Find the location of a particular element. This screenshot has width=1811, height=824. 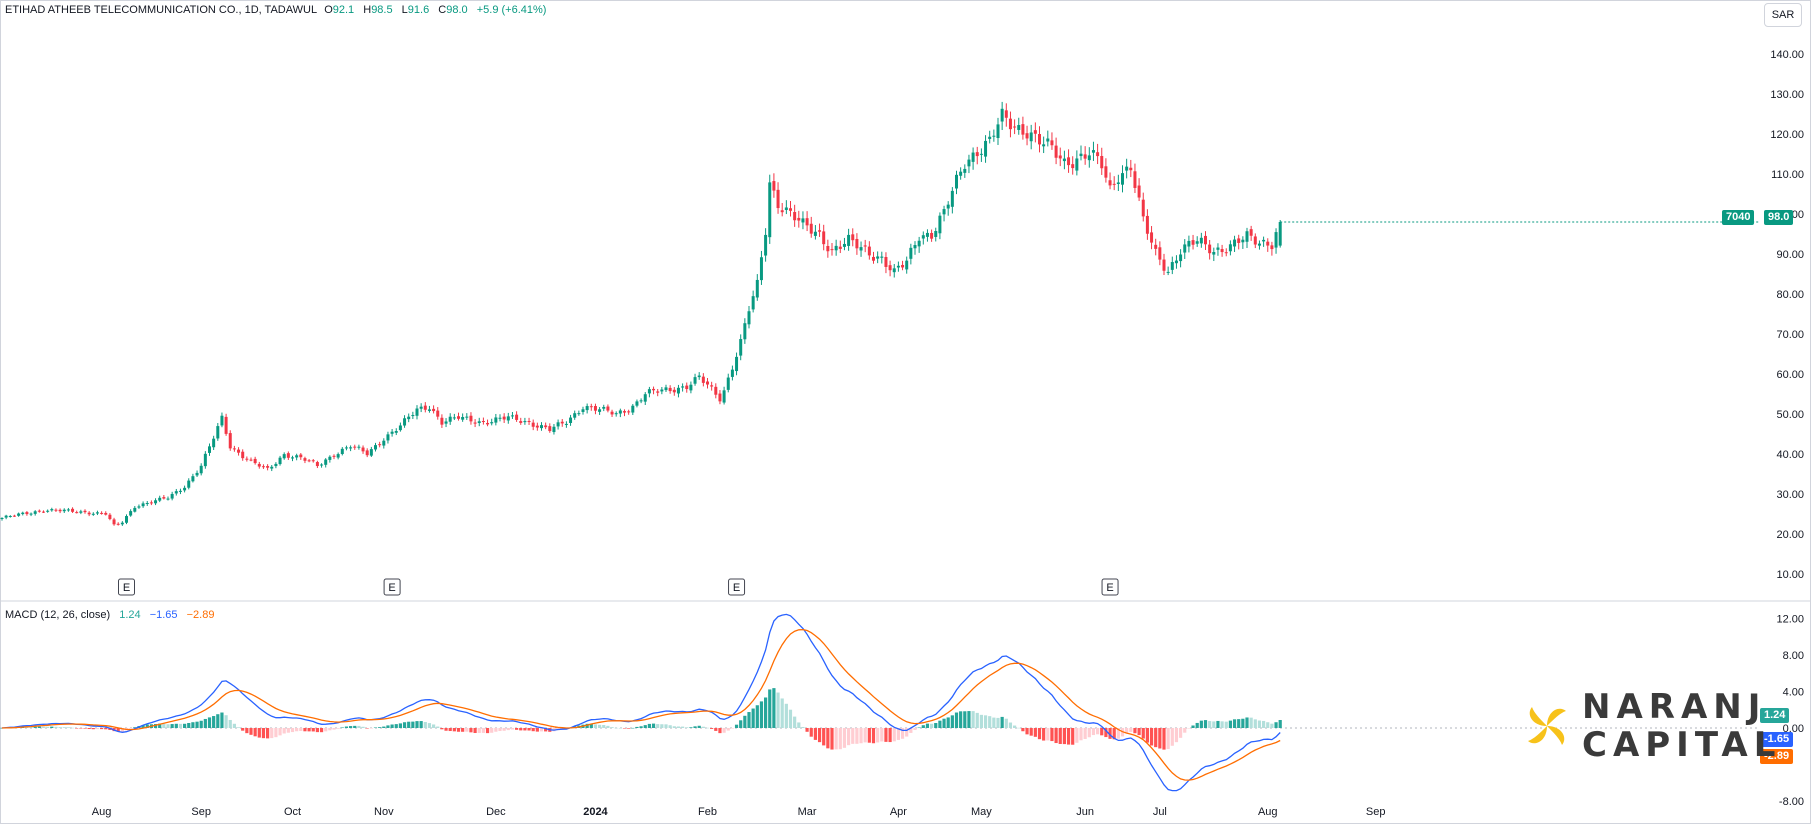

earnings-marker-label: E is located at coordinates (736, 588).